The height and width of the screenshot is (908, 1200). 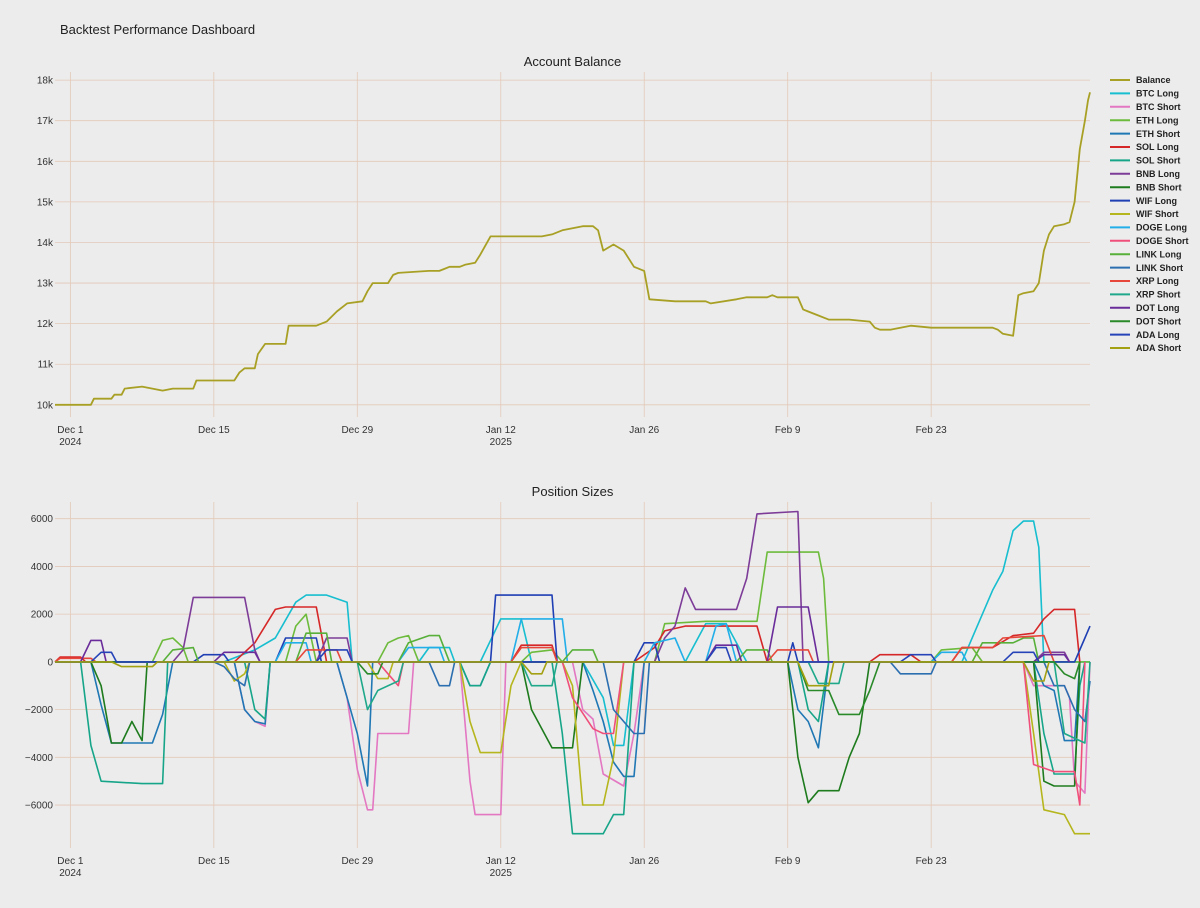 I want to click on series-line-sol-long, so click(x=567, y=634).